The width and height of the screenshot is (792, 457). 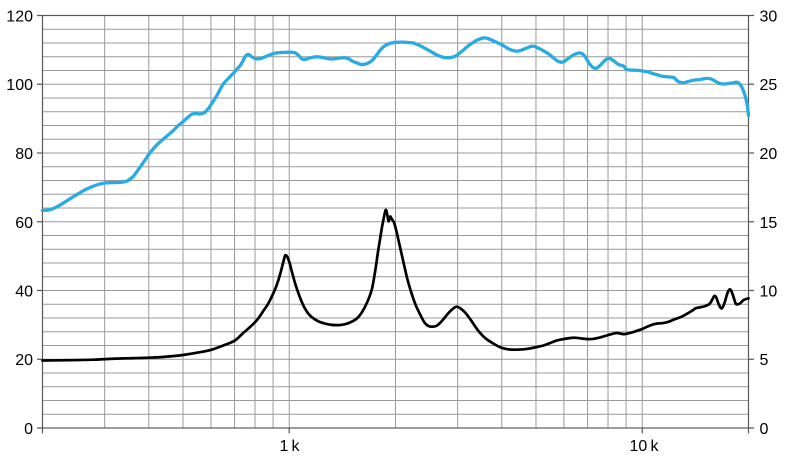 I want to click on svg-text: 25, so click(x=769, y=85).